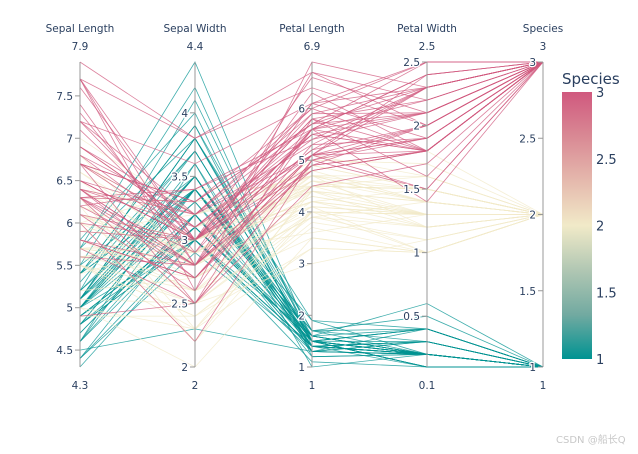 Image resolution: width=638 pixels, height=454 pixels. Describe the element at coordinates (195, 29) in the screenshot. I see `axis-title: Sepal Width` at that location.